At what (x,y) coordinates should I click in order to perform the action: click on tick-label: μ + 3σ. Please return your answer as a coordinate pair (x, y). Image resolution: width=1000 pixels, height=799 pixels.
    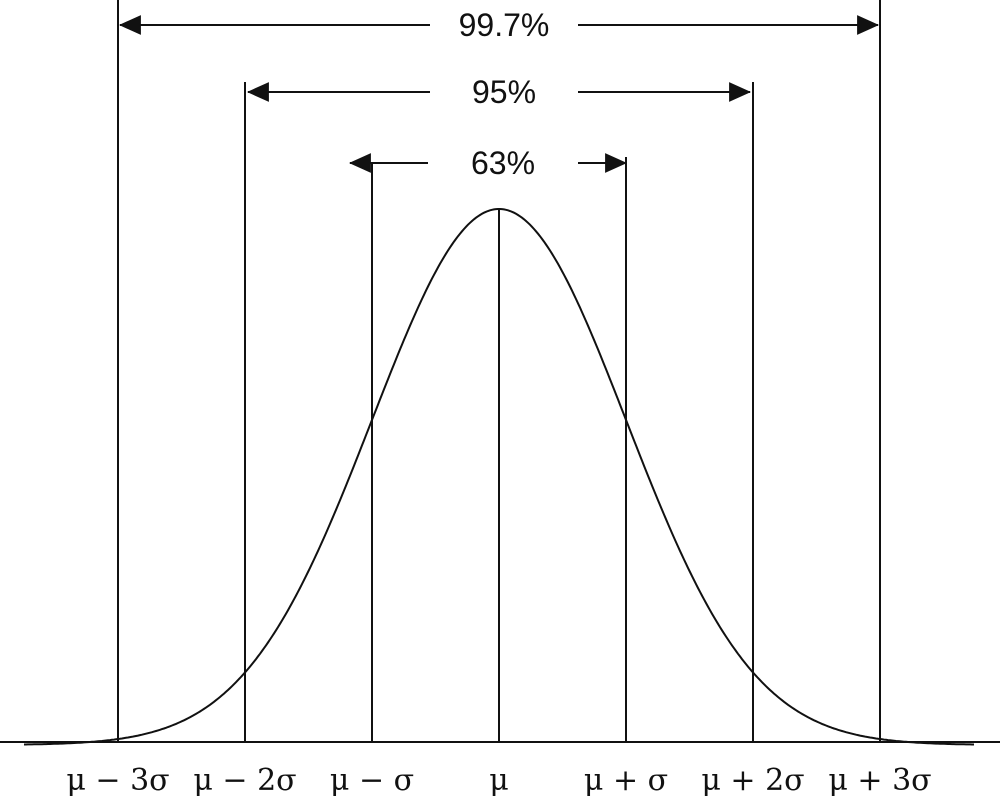
    Looking at the image, I should click on (879, 780).